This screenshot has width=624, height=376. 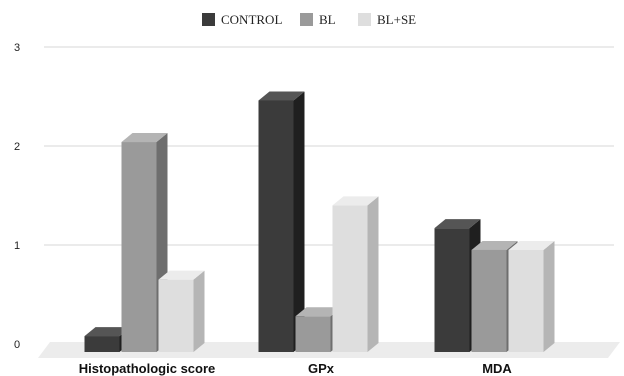 I want to click on y-axis-ticks: 0 1 2 3, so click(x=17, y=196).